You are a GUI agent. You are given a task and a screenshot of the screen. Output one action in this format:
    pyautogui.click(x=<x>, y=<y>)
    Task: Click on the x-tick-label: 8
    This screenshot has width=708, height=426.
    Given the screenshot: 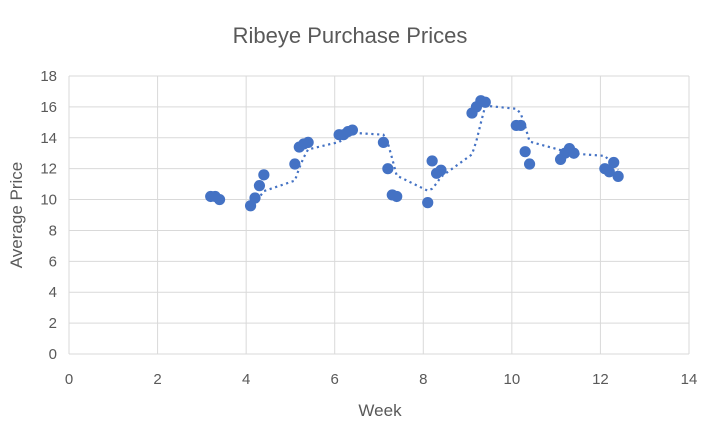 What is the action you would take?
    pyautogui.click(x=423, y=379)
    